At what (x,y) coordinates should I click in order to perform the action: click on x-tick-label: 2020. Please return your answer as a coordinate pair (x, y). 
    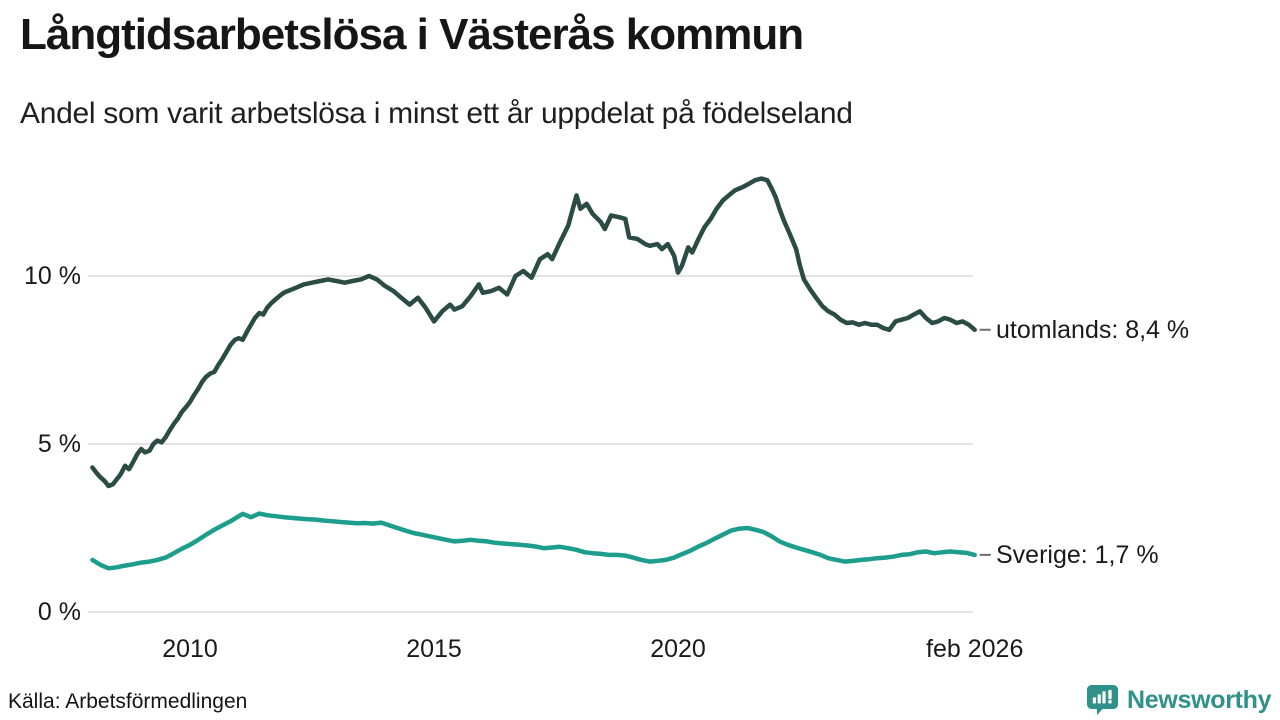
    Looking at the image, I should click on (678, 649).